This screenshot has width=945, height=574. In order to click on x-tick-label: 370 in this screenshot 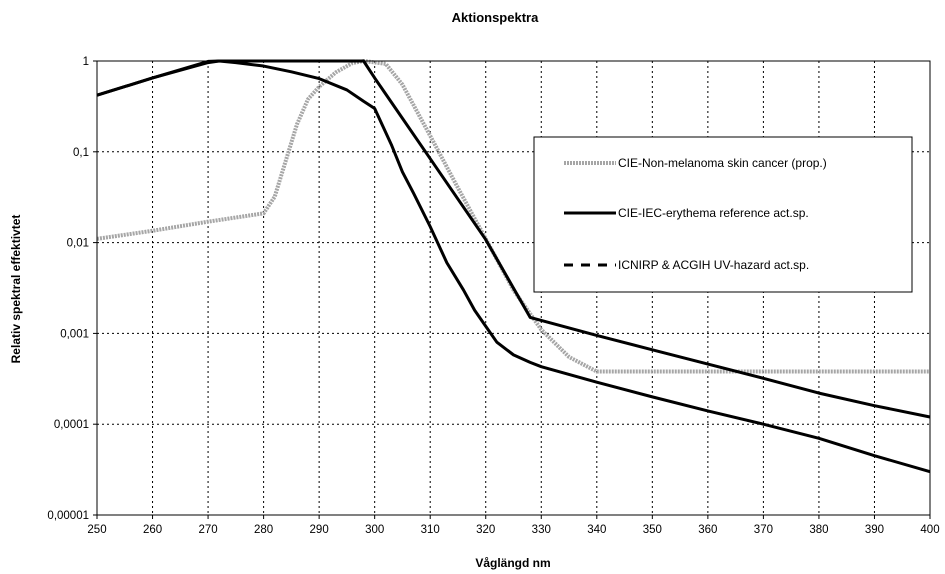, I will do `click(763, 530)`.